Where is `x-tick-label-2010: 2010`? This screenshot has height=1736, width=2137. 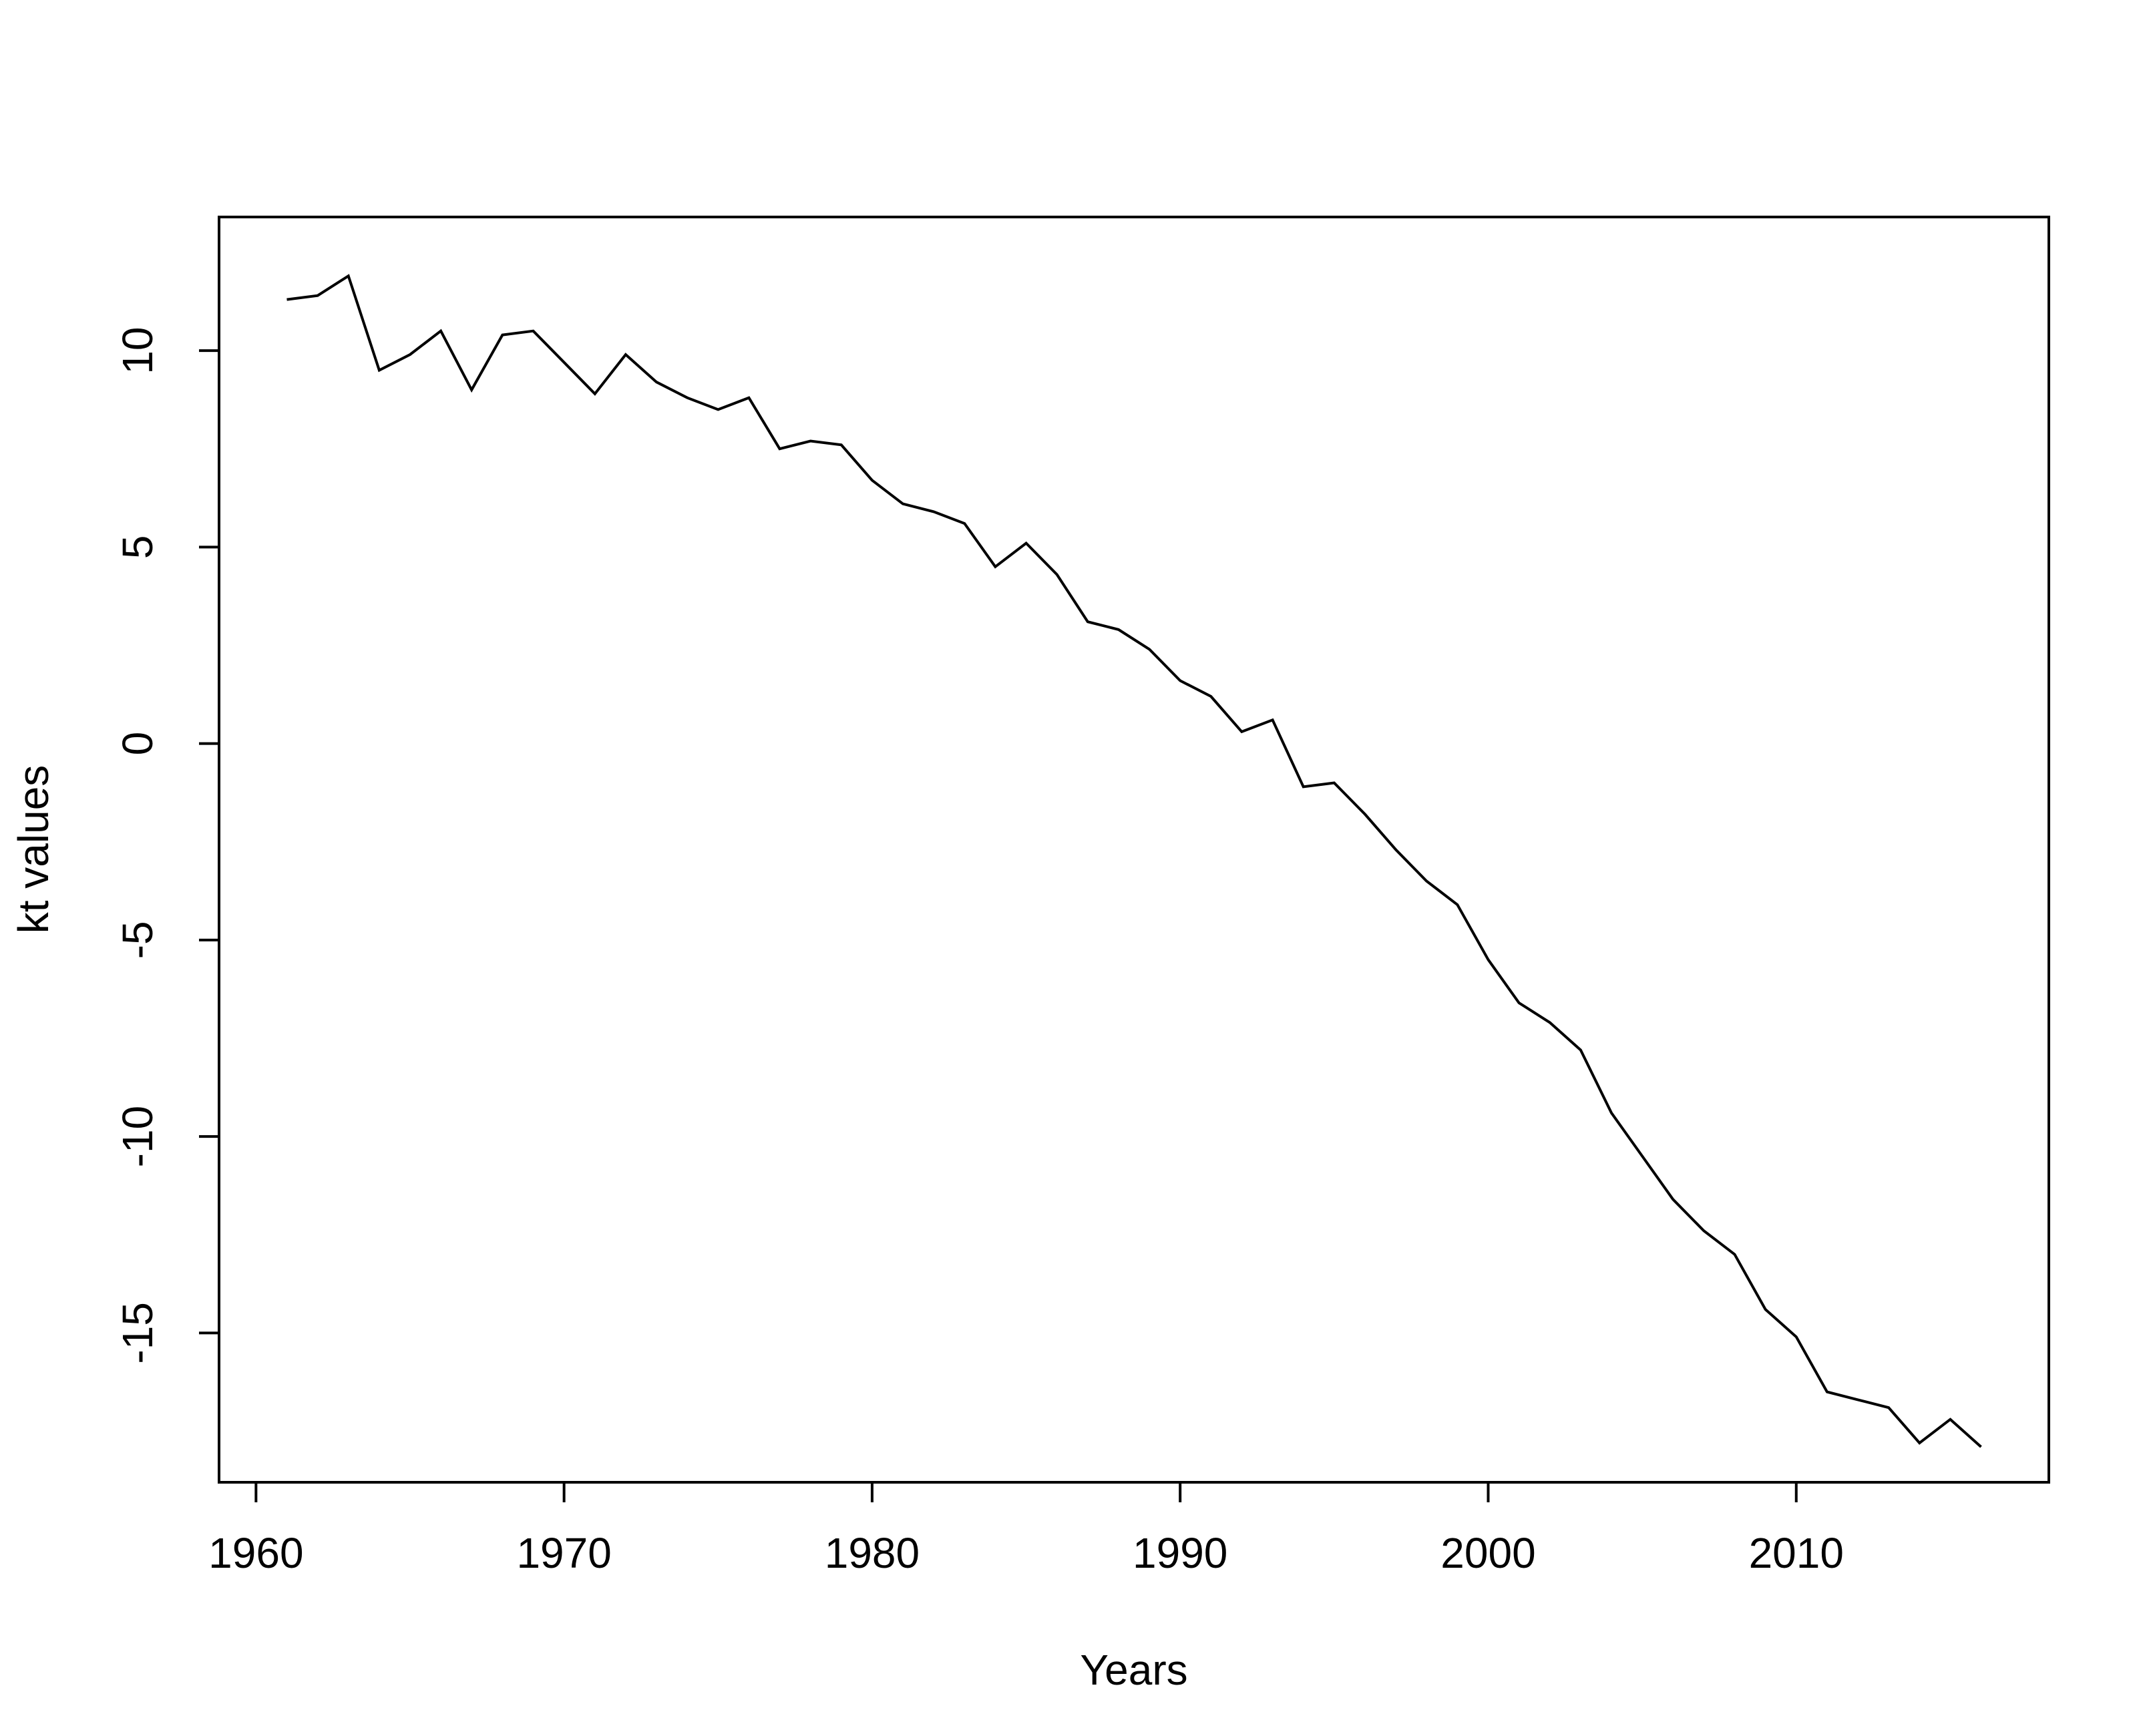 x-tick-label-2010: 2010 is located at coordinates (1796, 1553).